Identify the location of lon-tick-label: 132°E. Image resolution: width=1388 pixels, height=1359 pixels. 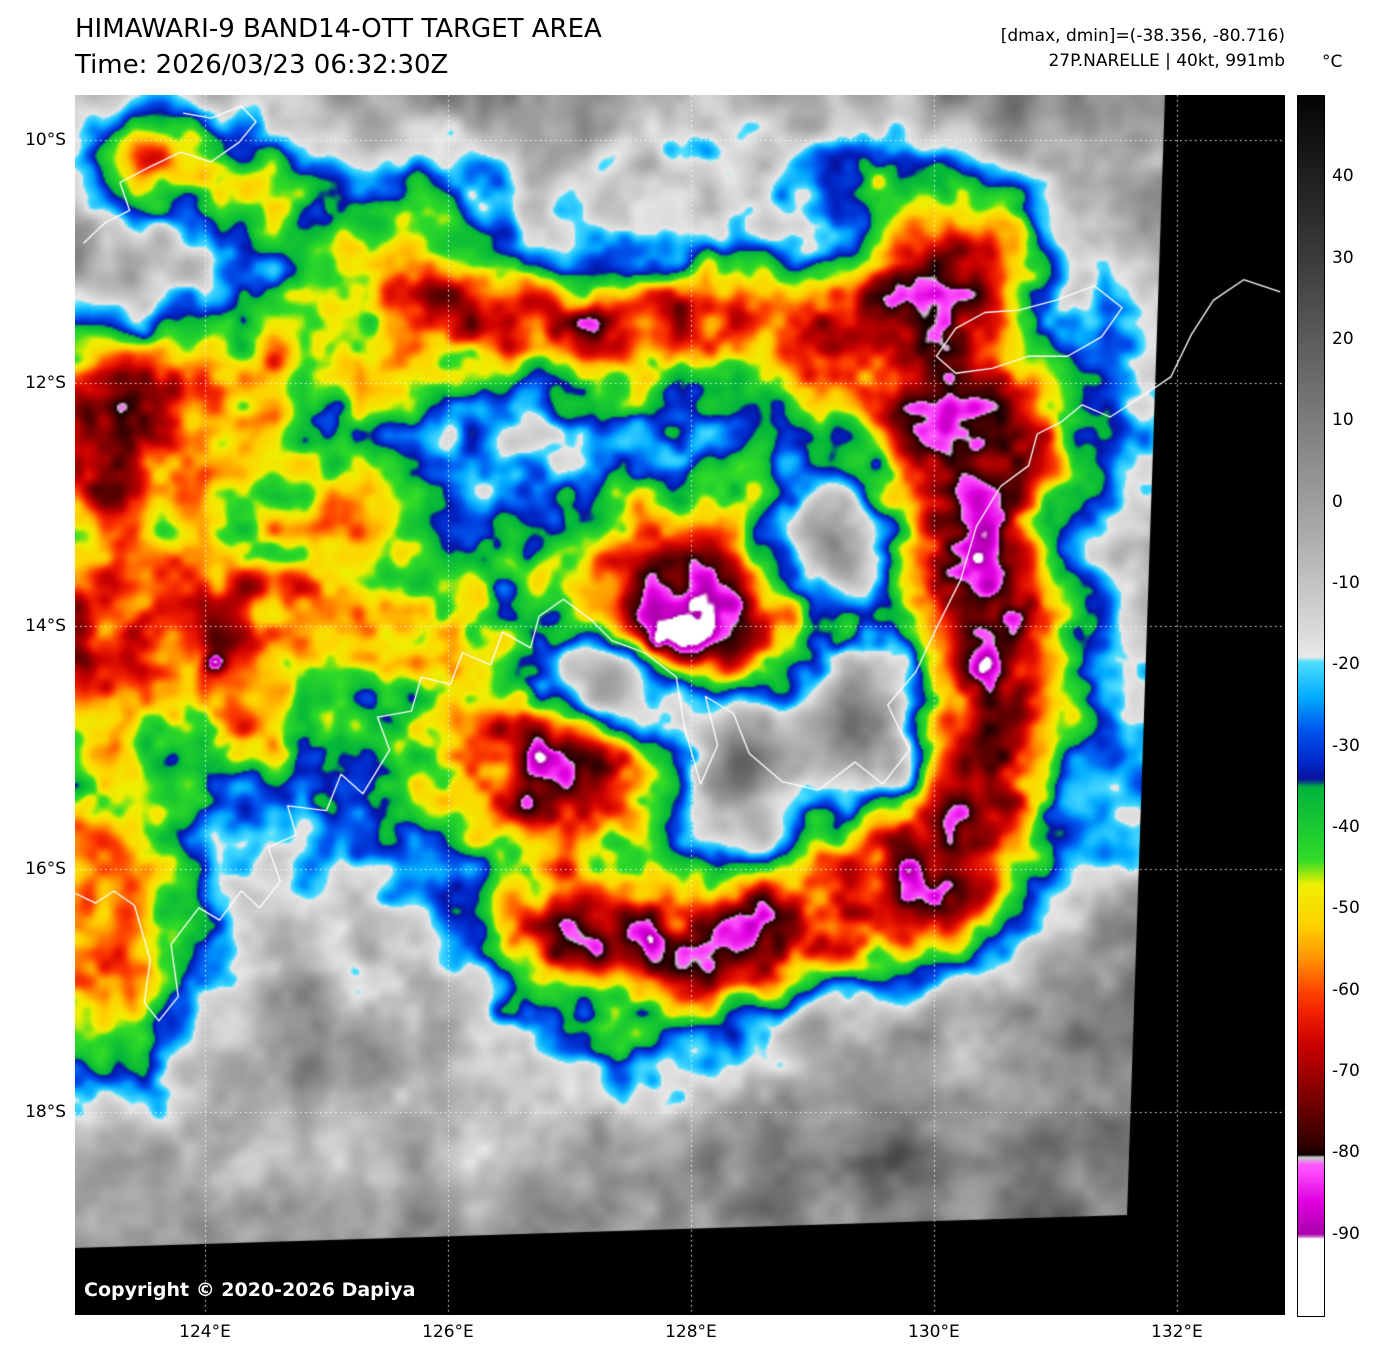
(1177, 1332).